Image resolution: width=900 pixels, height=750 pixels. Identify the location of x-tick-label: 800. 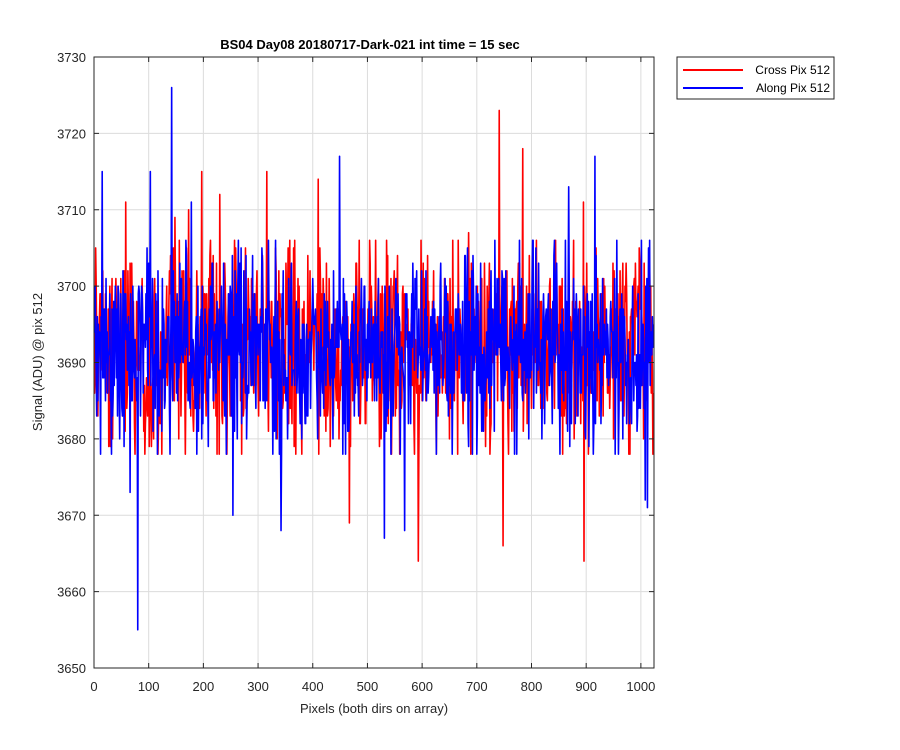
(532, 686).